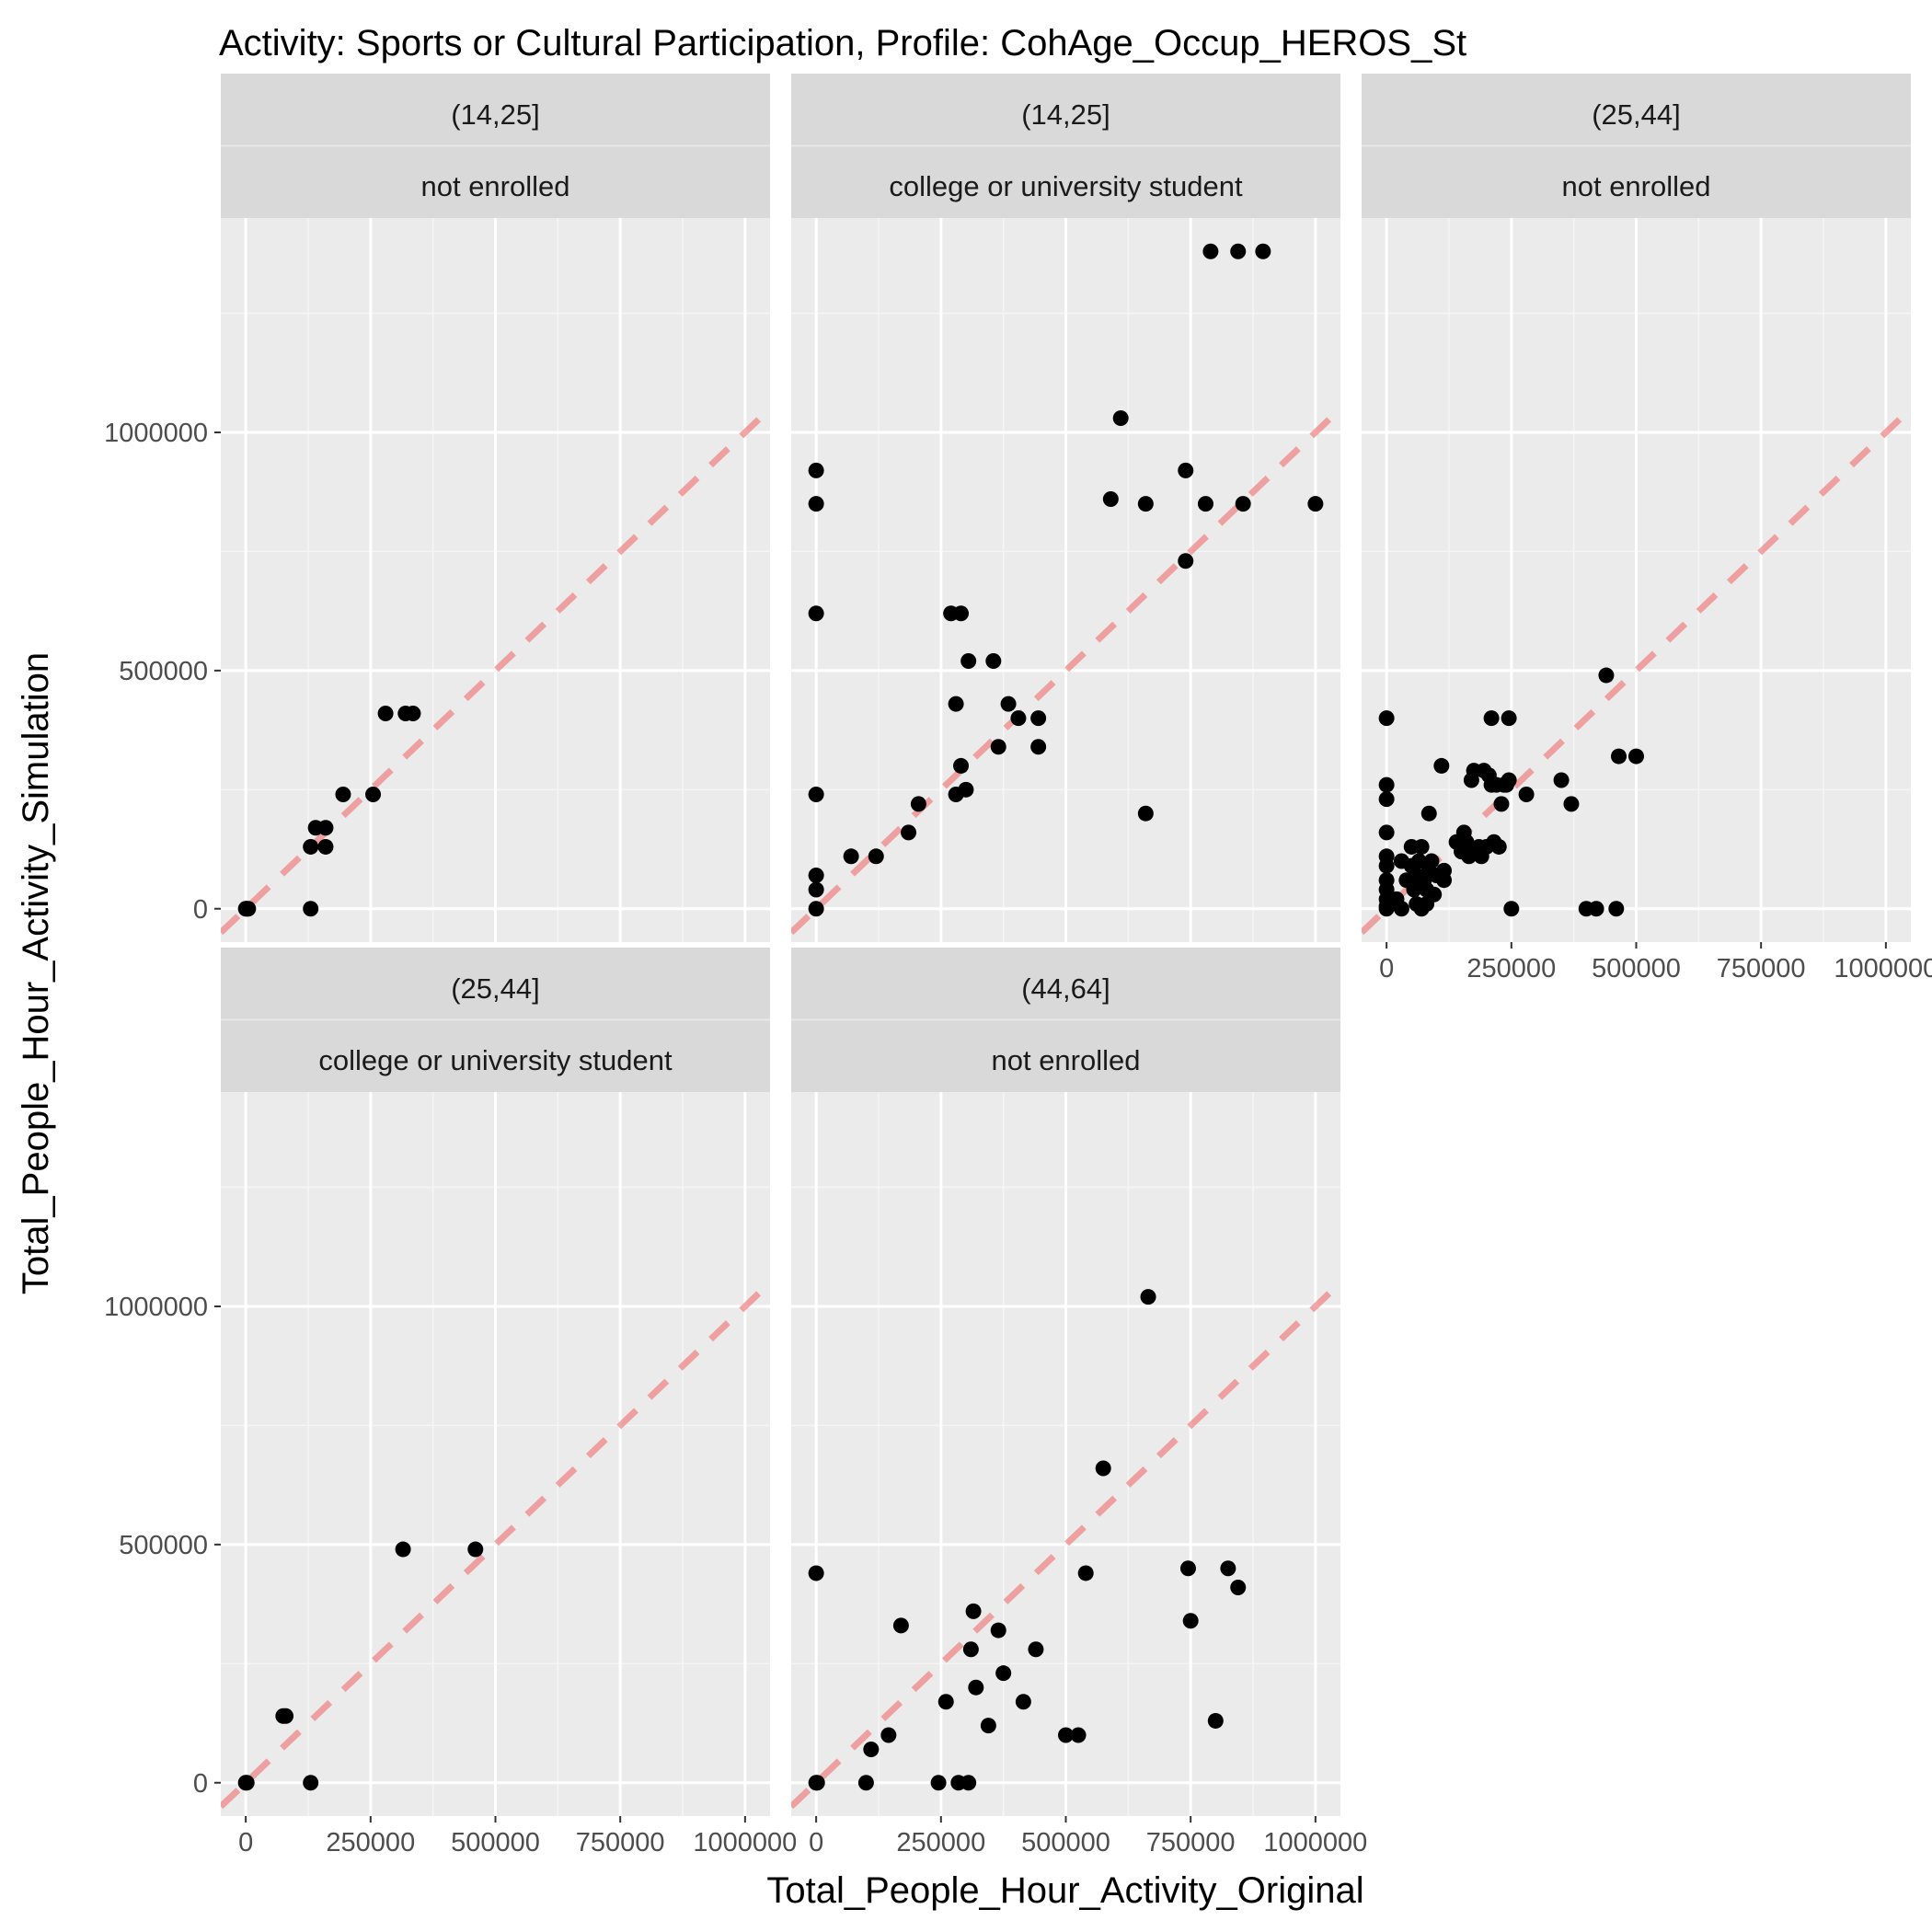 Image resolution: width=1932 pixels, height=1932 pixels. Describe the element at coordinates (495, 1060) in the screenshot. I see `strip-label-enrollment: college or university student` at that location.